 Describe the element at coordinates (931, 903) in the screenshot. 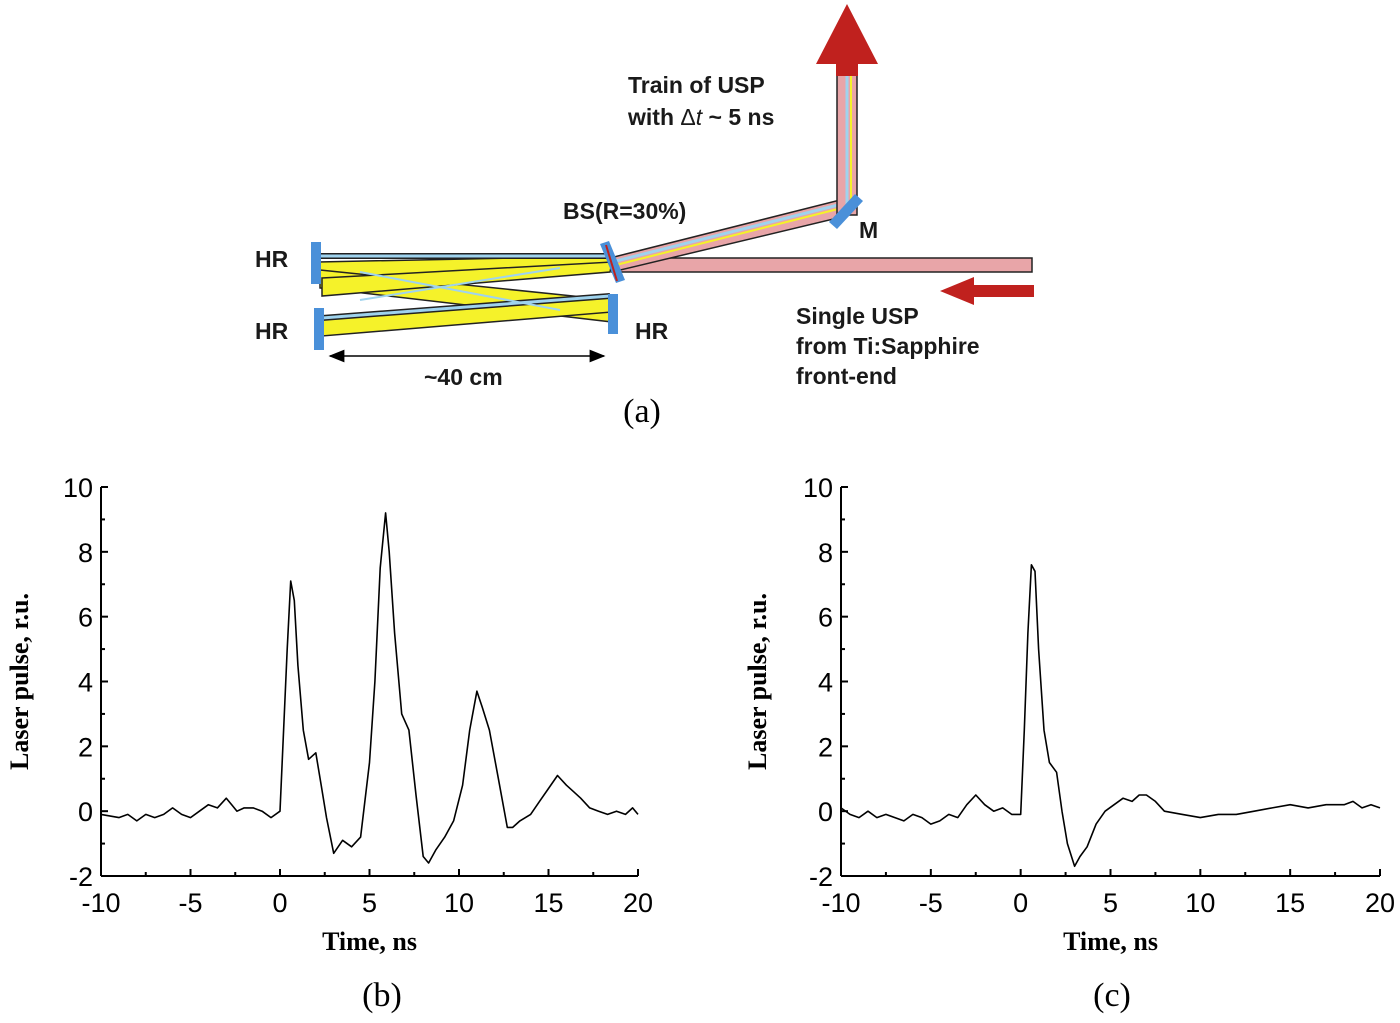

I see `x-tick-label-c: -5` at that location.